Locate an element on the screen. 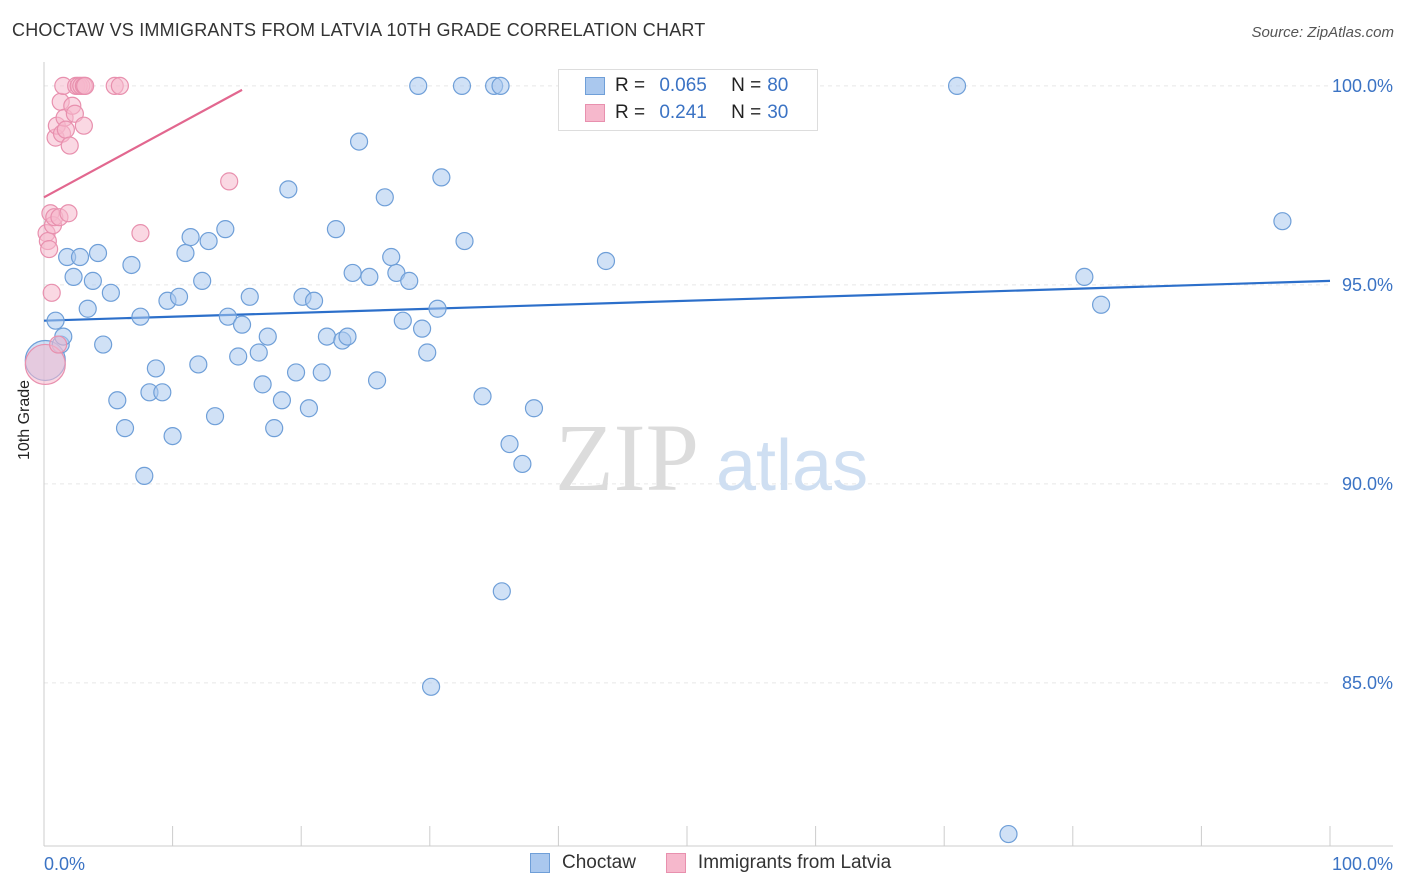 This screenshot has height=892, width=1406. source-credit: Source: ZipAtlas.com is located at coordinates (1322, 32).